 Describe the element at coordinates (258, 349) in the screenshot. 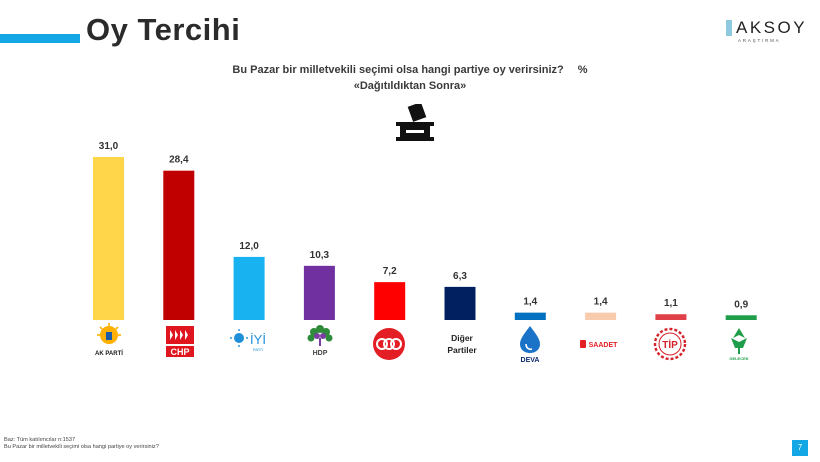

I see `iyi-logo-subtext: PARTİ` at that location.